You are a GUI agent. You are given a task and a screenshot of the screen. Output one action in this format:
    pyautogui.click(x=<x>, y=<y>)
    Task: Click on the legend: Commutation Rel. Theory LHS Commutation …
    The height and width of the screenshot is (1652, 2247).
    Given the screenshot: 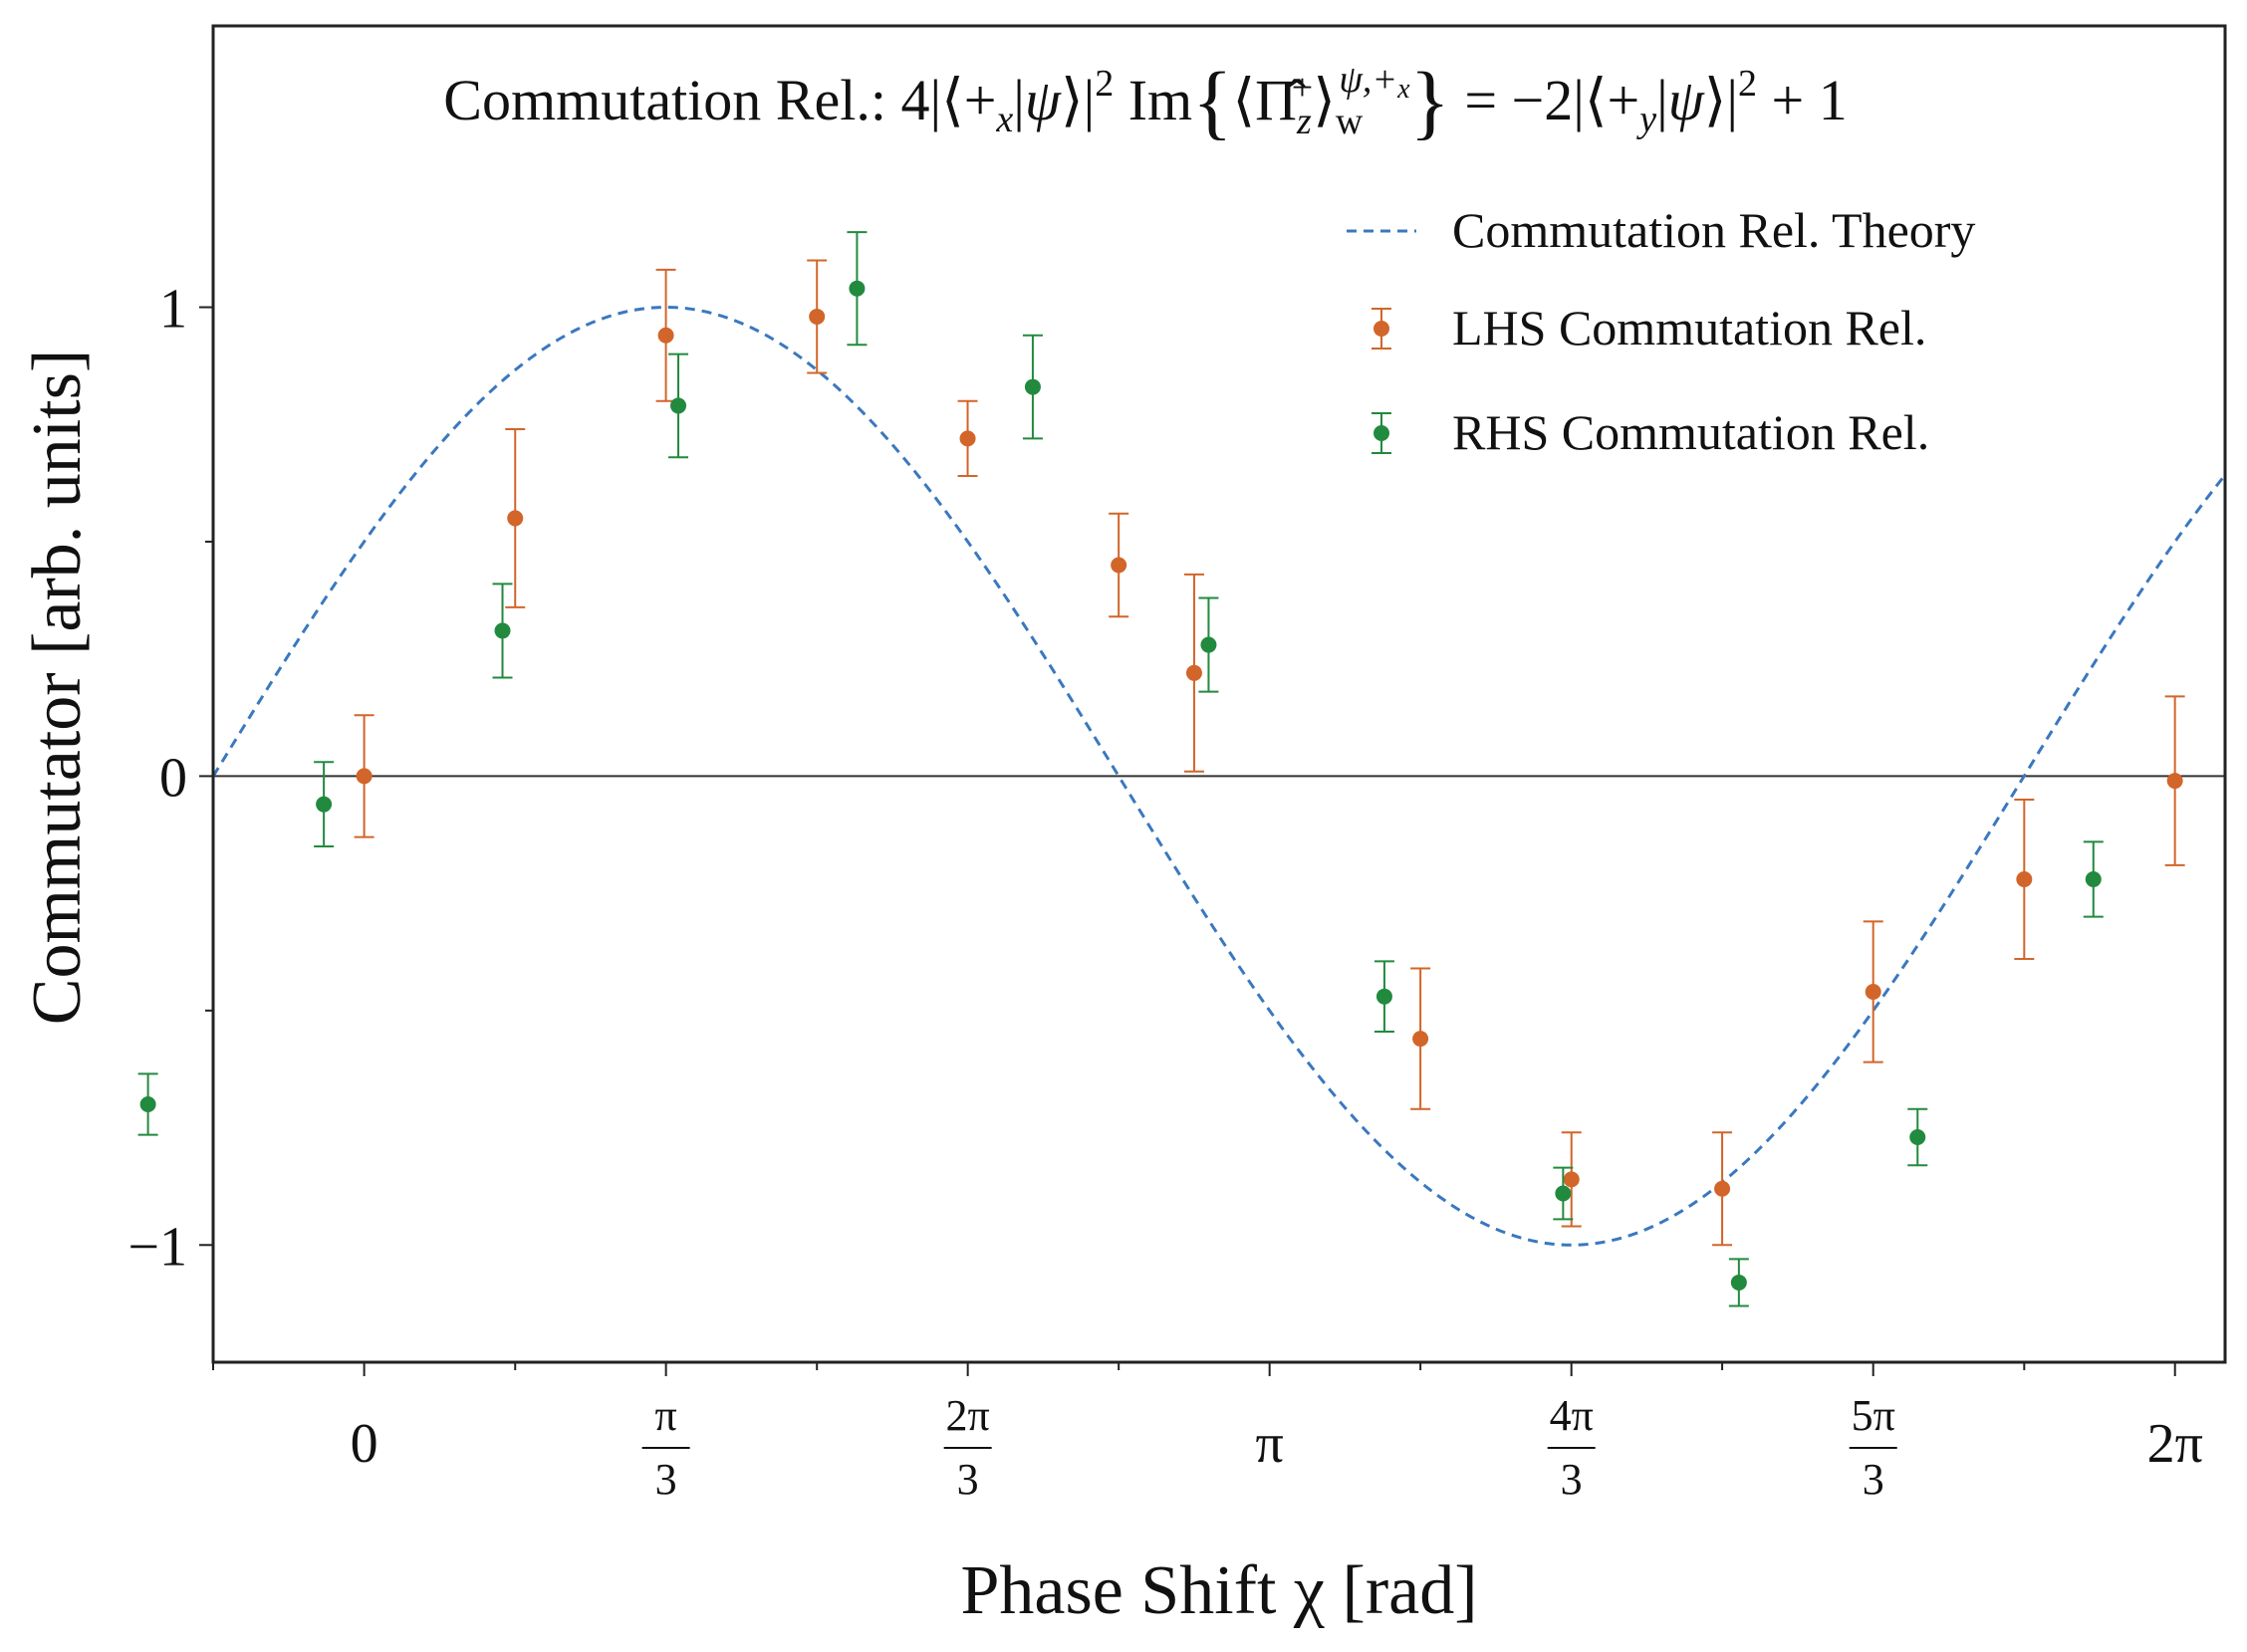 What is the action you would take?
    pyautogui.click(x=1661, y=331)
    